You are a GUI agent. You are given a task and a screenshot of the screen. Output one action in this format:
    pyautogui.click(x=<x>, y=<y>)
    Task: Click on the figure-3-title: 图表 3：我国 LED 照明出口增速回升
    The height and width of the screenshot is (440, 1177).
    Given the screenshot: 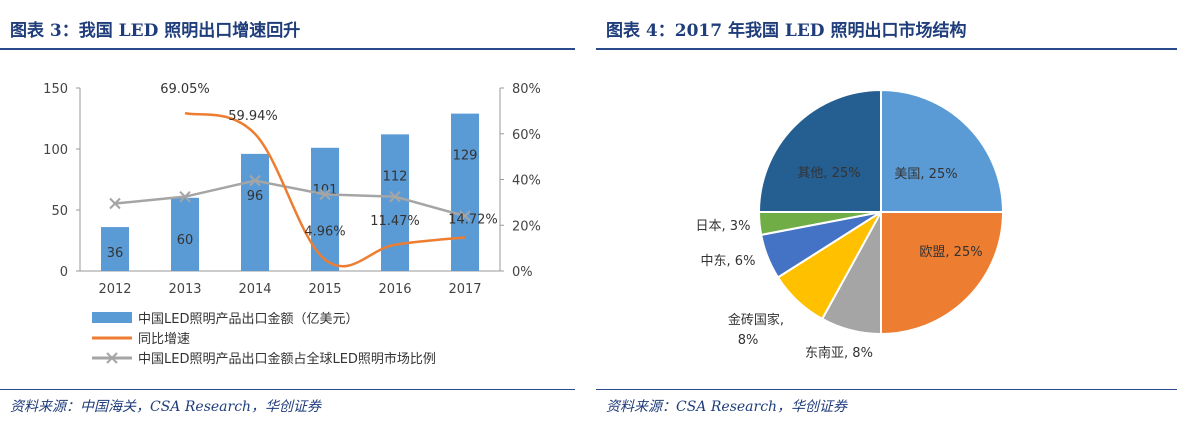 What is the action you would take?
    pyautogui.click(x=155, y=31)
    